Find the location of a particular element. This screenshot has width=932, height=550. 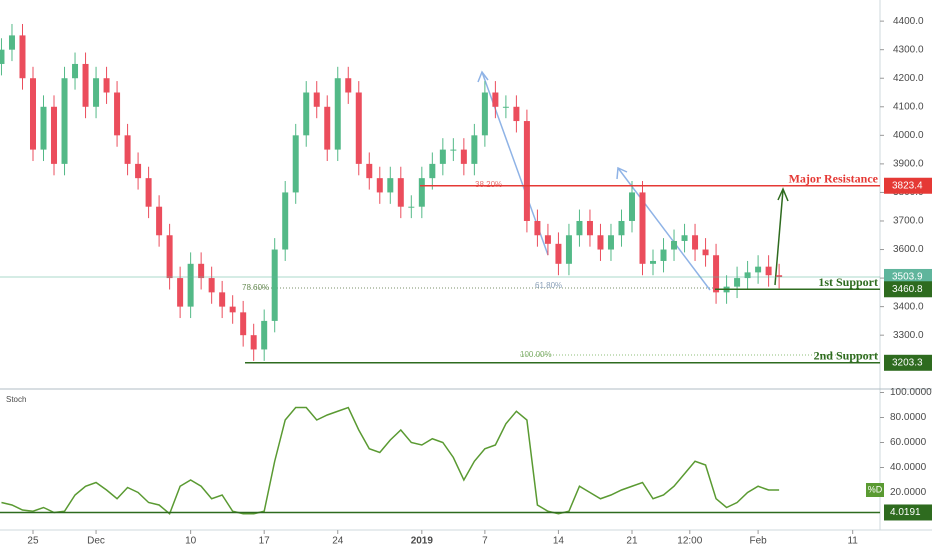

y-tick-label: 80.0000 is located at coordinates (908, 417).